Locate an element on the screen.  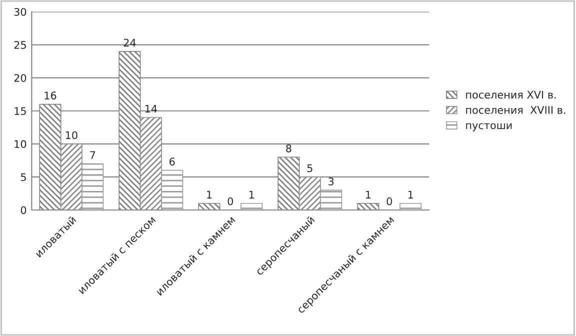
y-tick-label: 0 is located at coordinates (23, 210).